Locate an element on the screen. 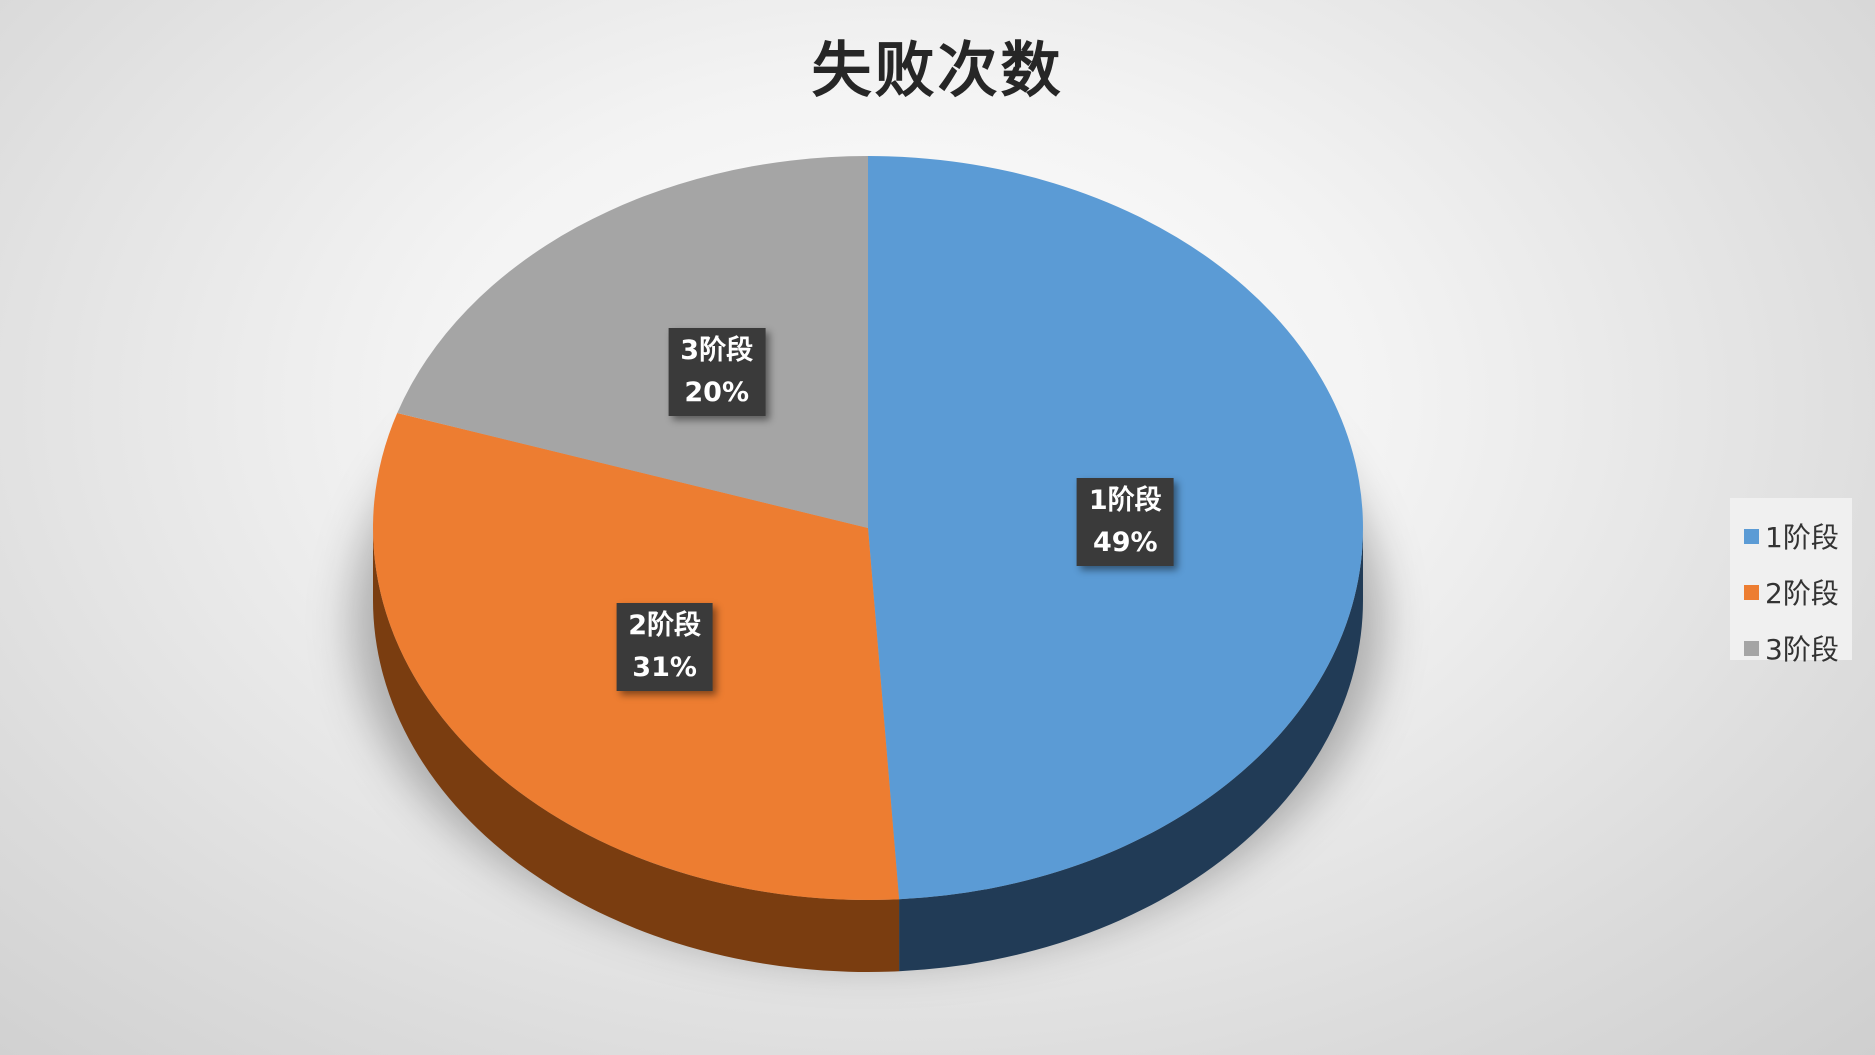 The width and height of the screenshot is (1875, 1055). data-label-3: 3阶段 20% is located at coordinates (717, 371).